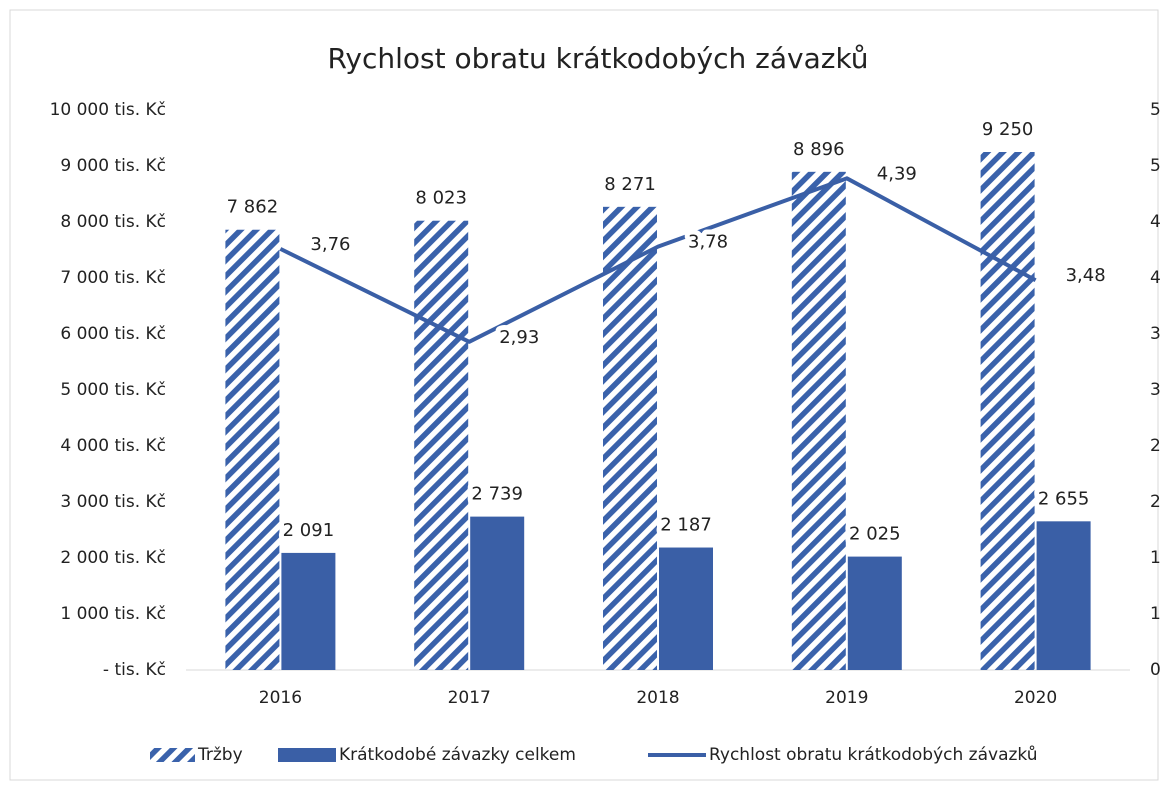 This screenshot has width=1169, height=787. Describe the element at coordinates (897, 173) in the screenshot. I see `data-label: 4,39` at that location.